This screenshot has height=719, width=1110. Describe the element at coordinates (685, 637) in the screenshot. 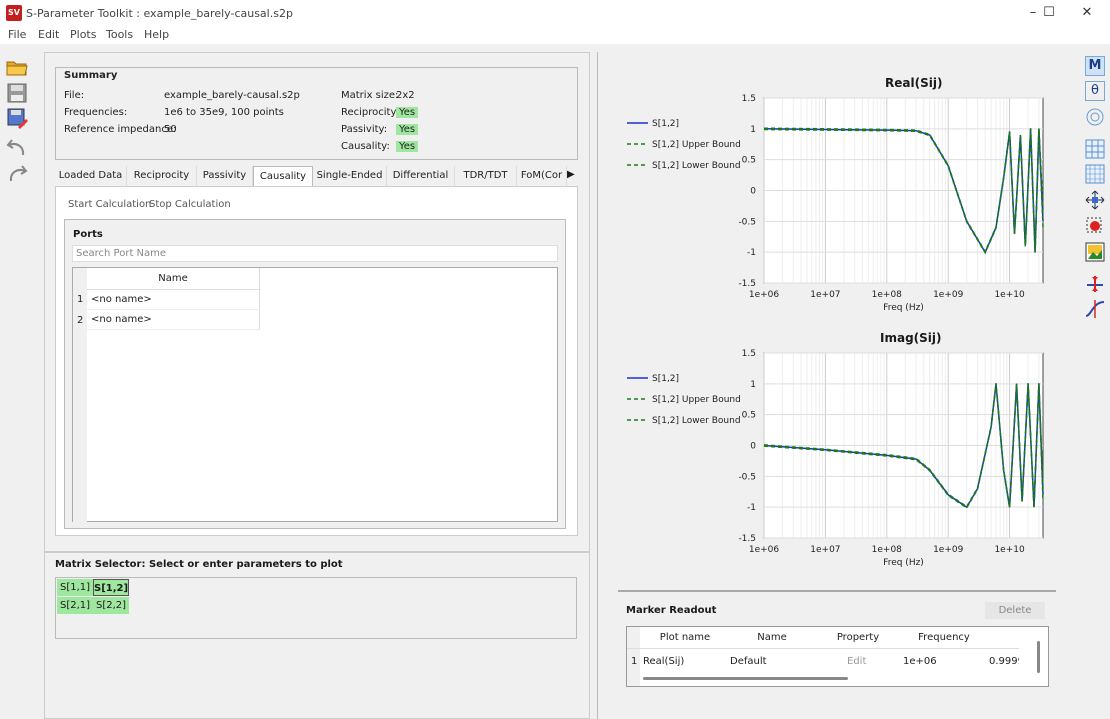

I see `column-header-plot-name: Plot name` at that location.